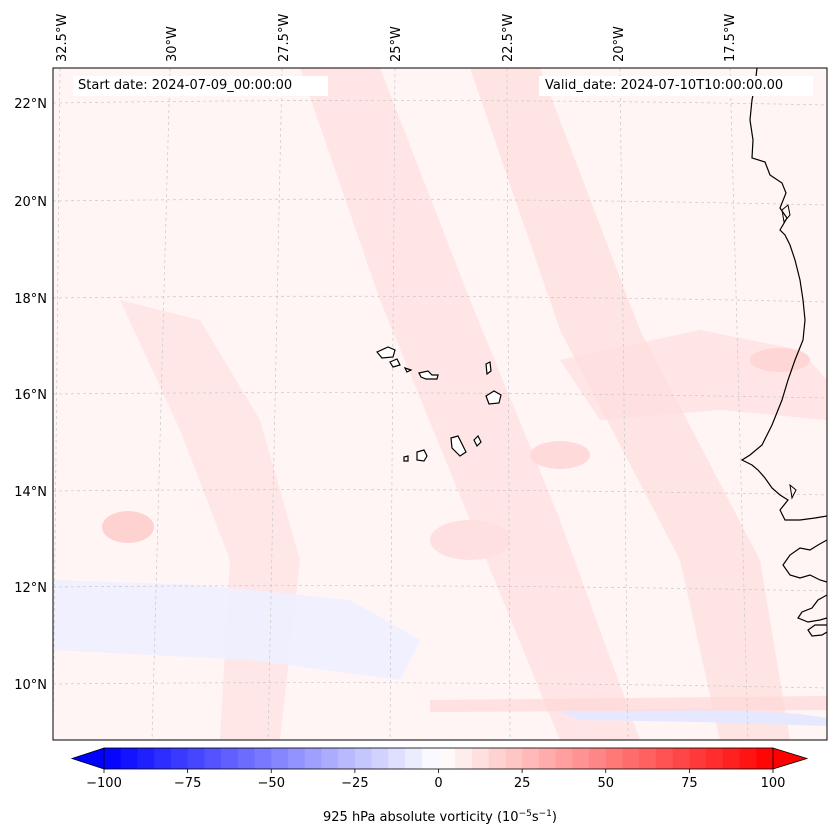 The width and height of the screenshot is (837, 839). I want to click on colorbar-label-exponent: −5, so click(525, 814).